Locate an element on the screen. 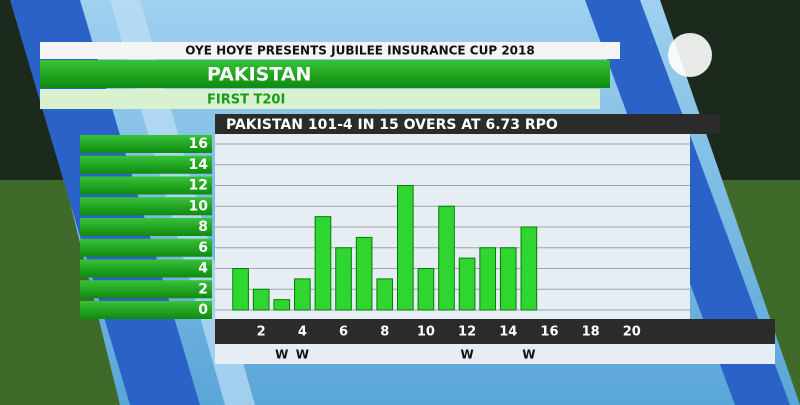 This screenshot has height=405, width=800. y-tick-label: 6 is located at coordinates (203, 248).